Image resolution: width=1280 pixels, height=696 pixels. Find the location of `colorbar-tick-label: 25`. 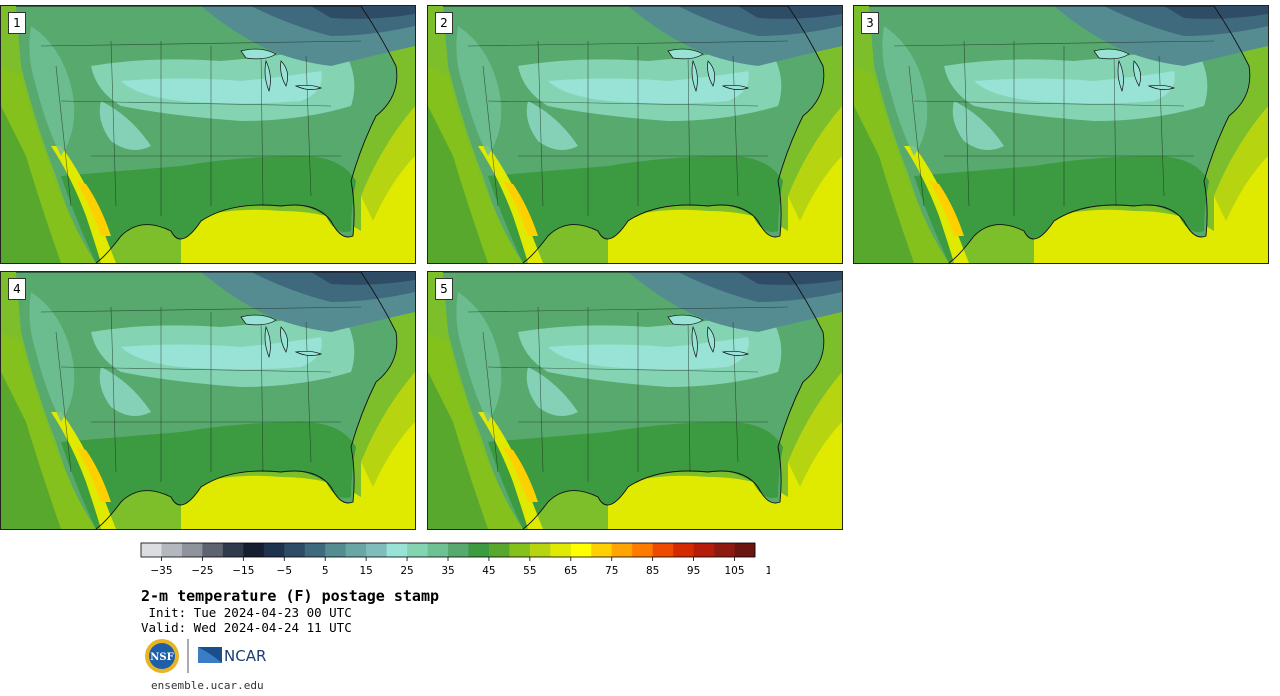

colorbar-tick-label: 25 is located at coordinates (406, 571).